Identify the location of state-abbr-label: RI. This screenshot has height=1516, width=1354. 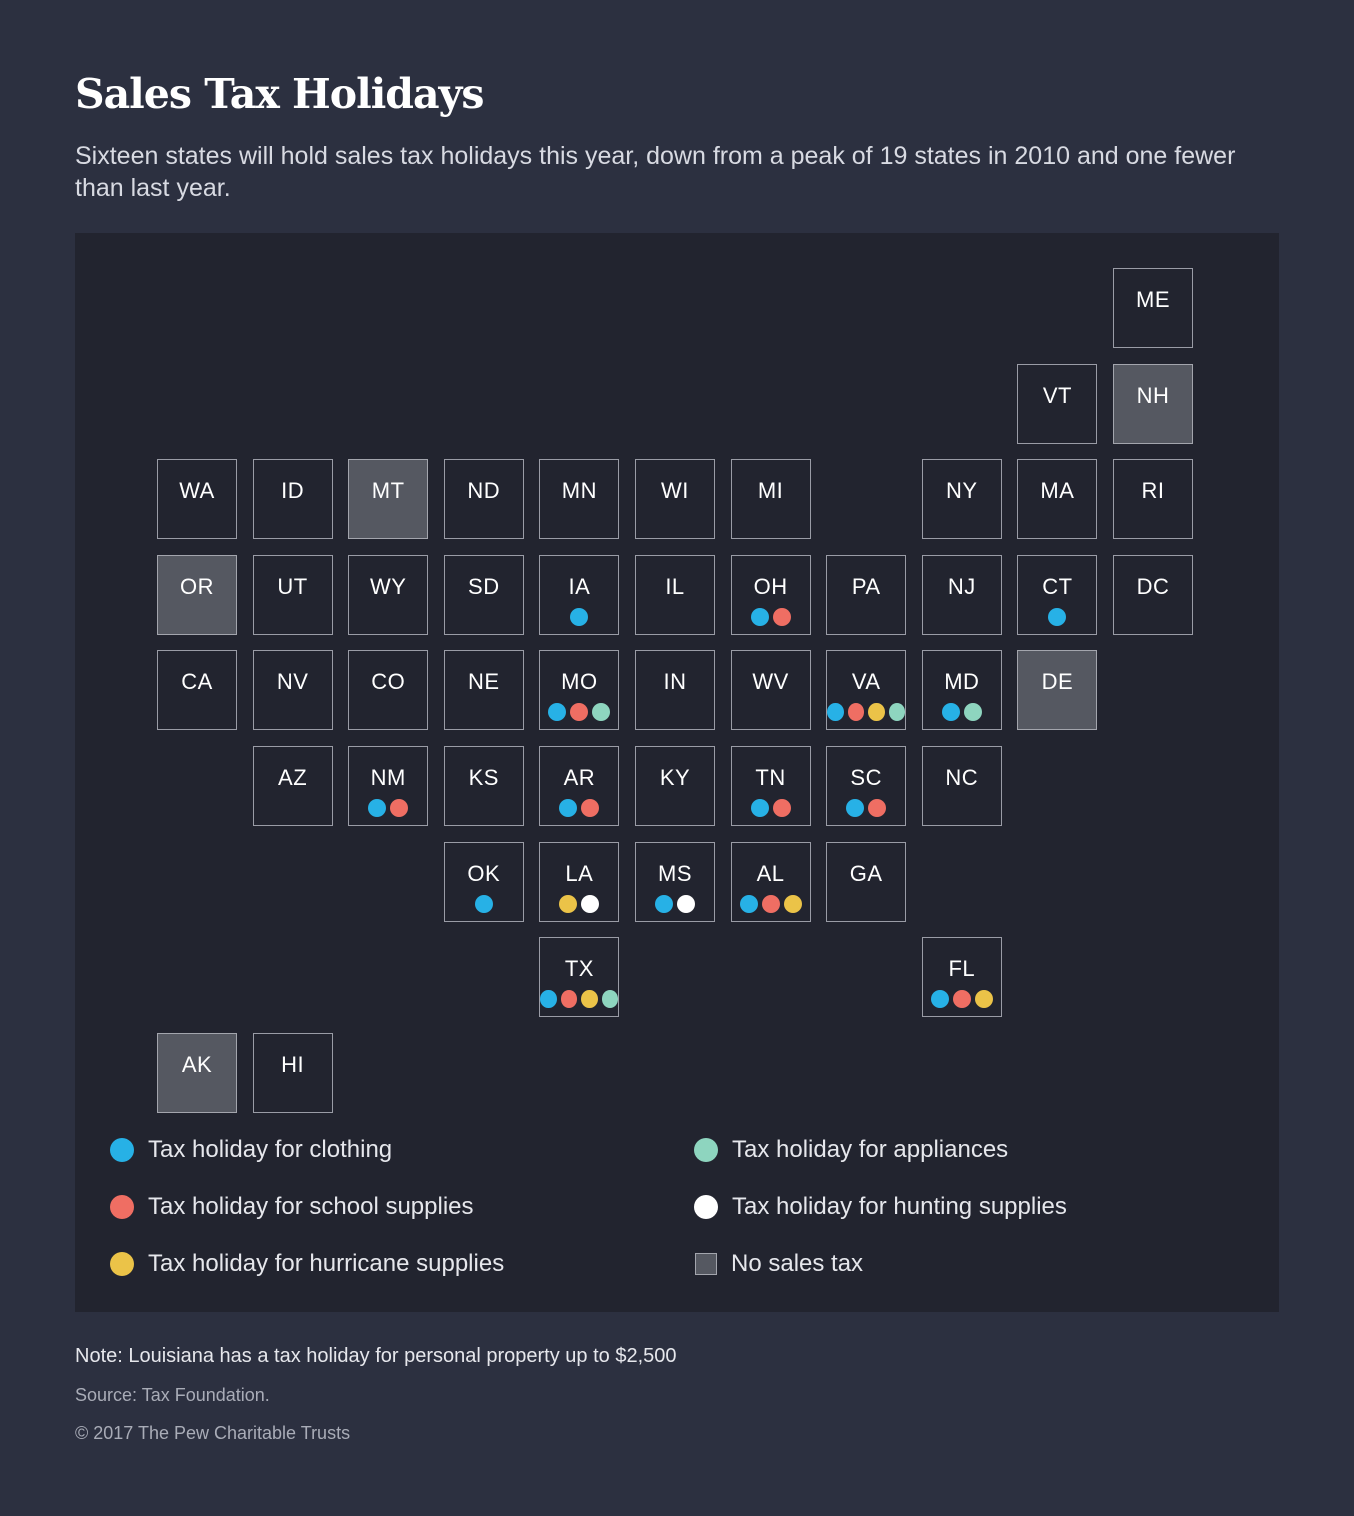
(1153, 491).